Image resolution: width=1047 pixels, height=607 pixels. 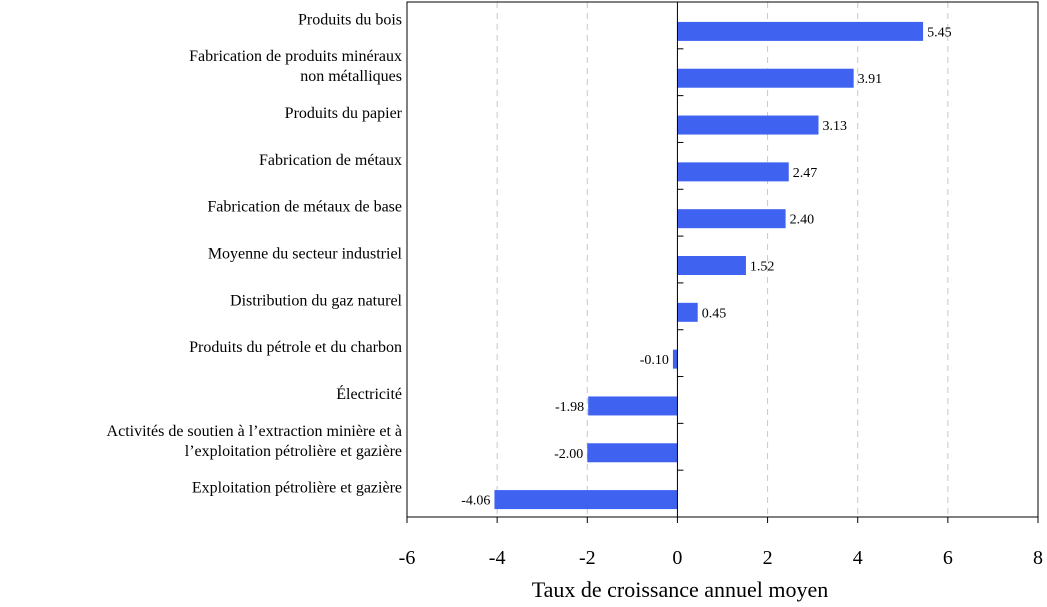 I want to click on category-label: non métalliques, so click(x=351, y=76).